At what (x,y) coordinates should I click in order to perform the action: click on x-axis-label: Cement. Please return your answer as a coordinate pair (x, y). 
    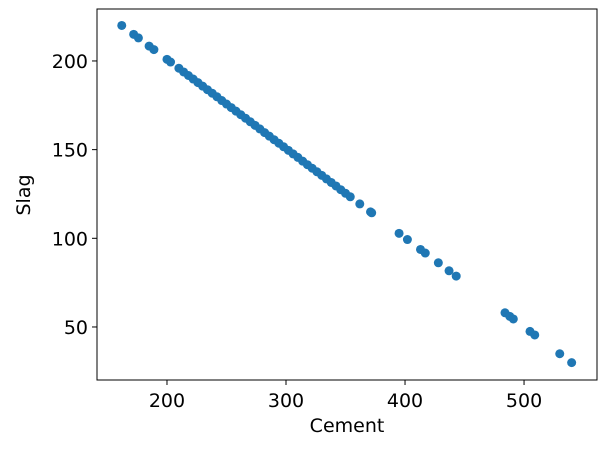
    Looking at the image, I should click on (347, 426).